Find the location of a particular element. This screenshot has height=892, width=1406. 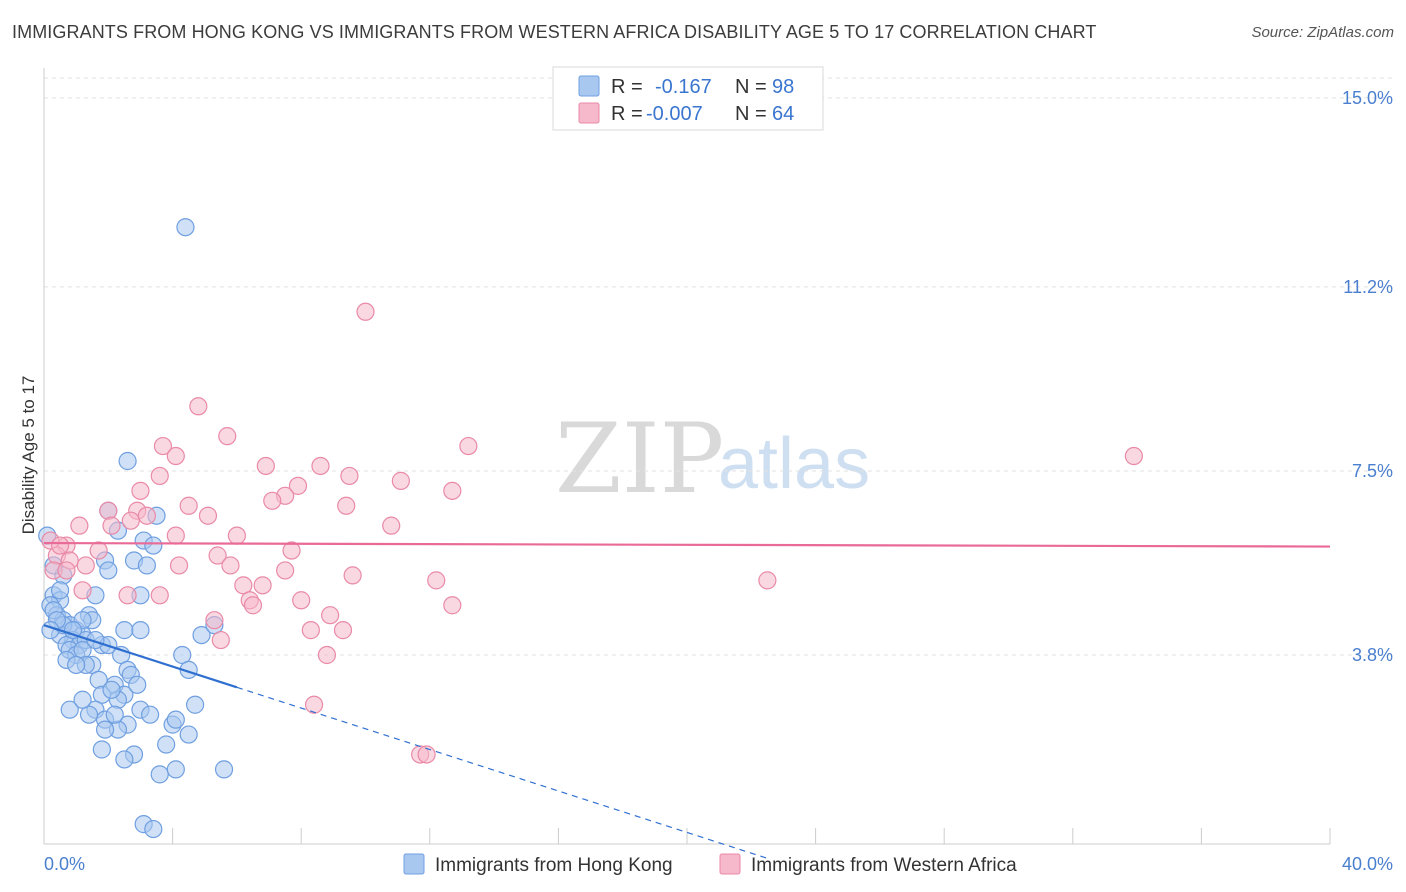

legend-n-value: 64 is located at coordinates (783, 114).